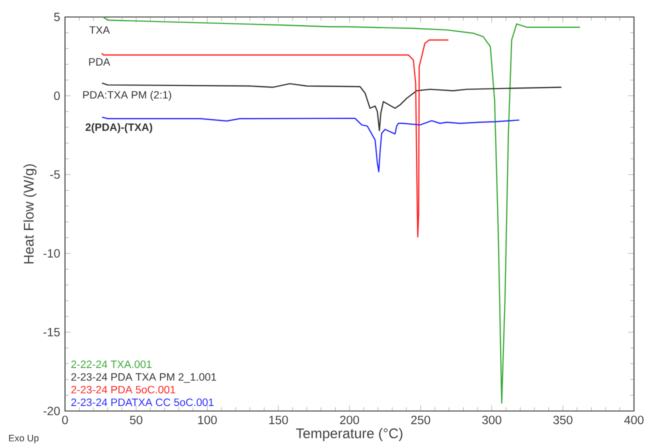 Image resolution: width=648 pixels, height=445 pixels. What do you see at coordinates (143, 378) in the screenshot?
I see `text: 2-23-24 PDA TXA PM 2_1.001` at bounding box center [143, 378].